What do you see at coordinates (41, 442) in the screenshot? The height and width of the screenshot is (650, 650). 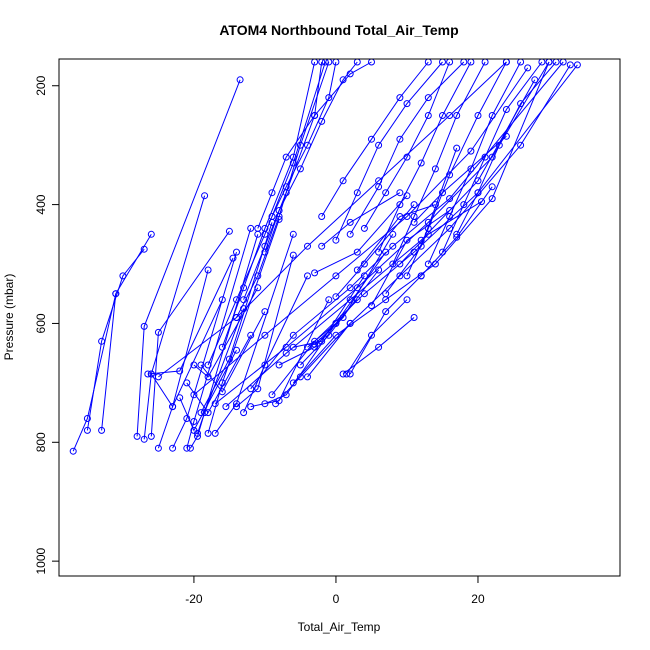 I see `y-tick-label: 800` at bounding box center [41, 442].